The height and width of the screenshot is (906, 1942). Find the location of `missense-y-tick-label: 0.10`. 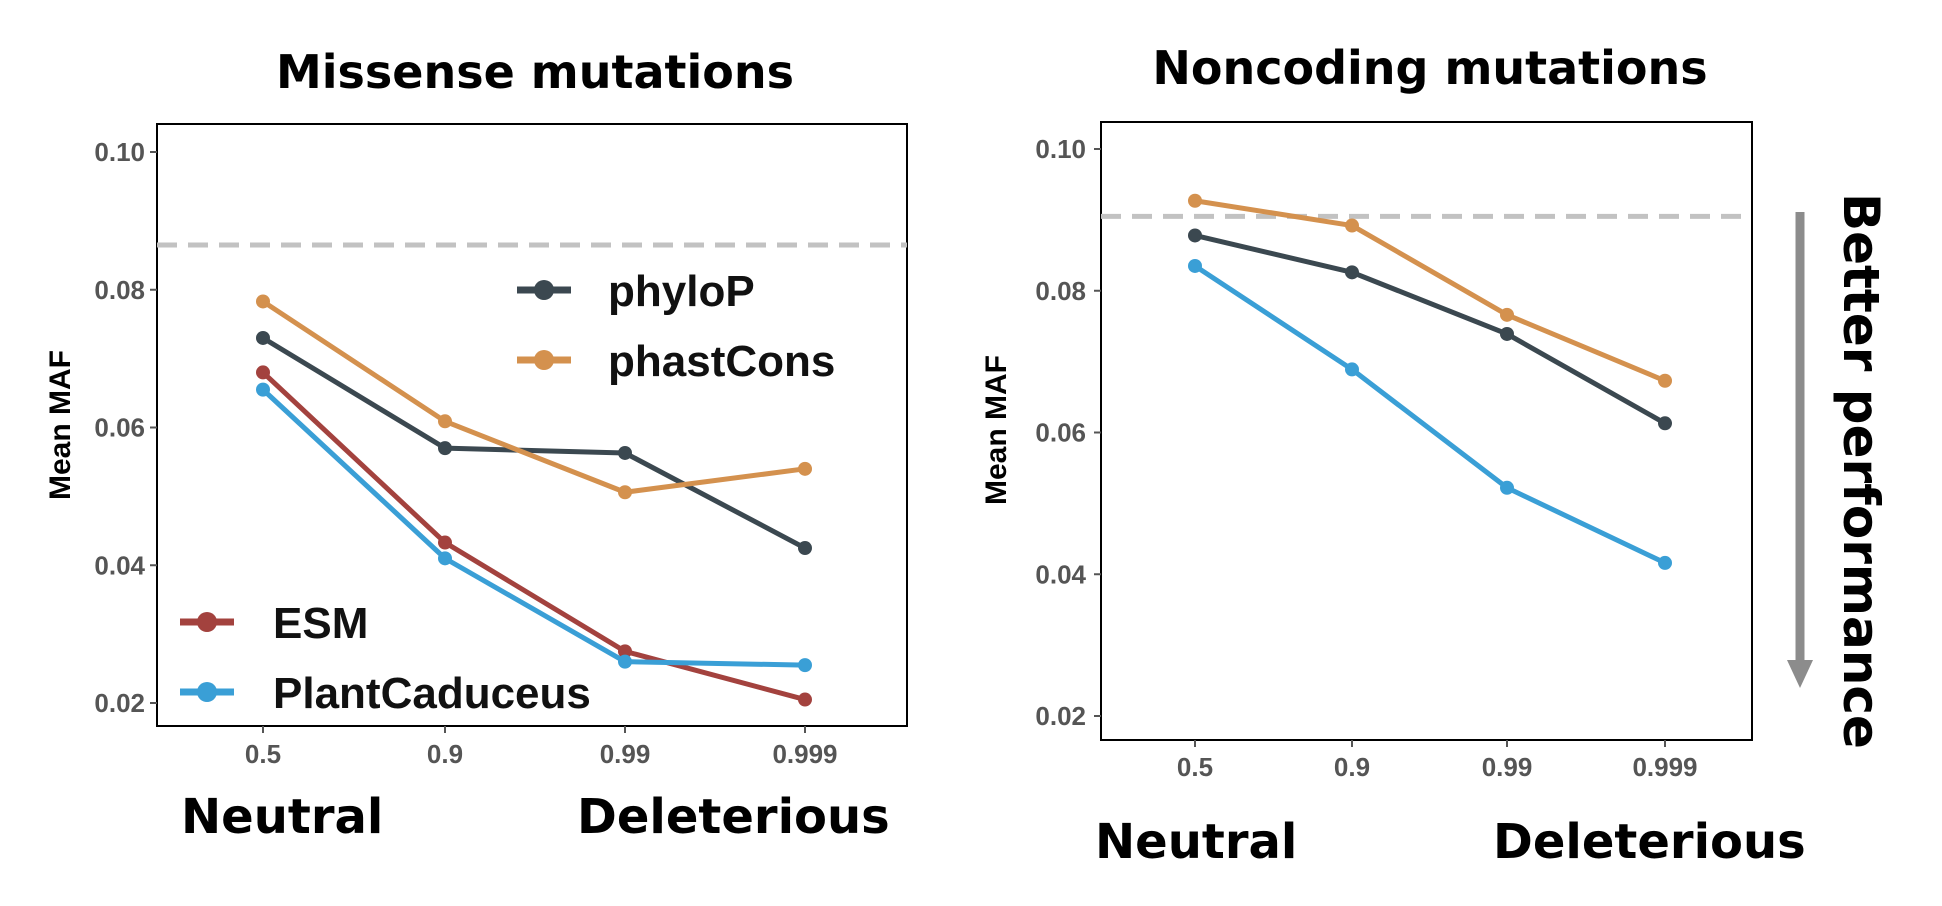

missense-y-tick-label: 0.10 is located at coordinates (119, 152).